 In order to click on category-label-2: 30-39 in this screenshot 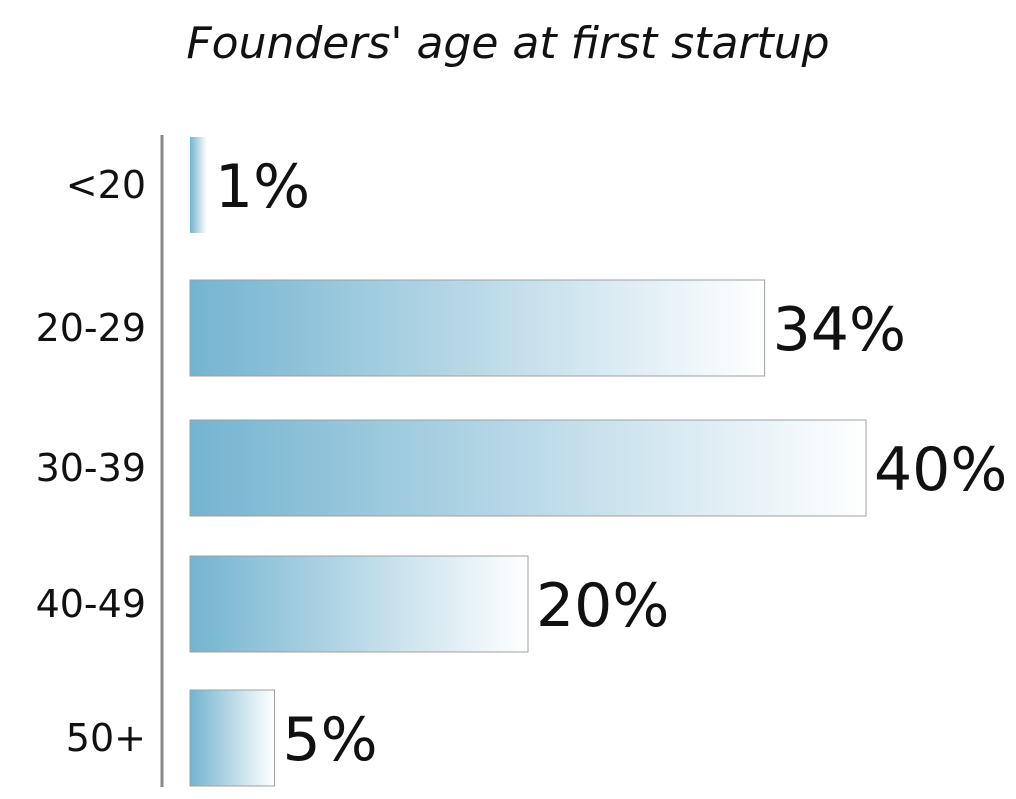, I will do `click(91, 468)`.